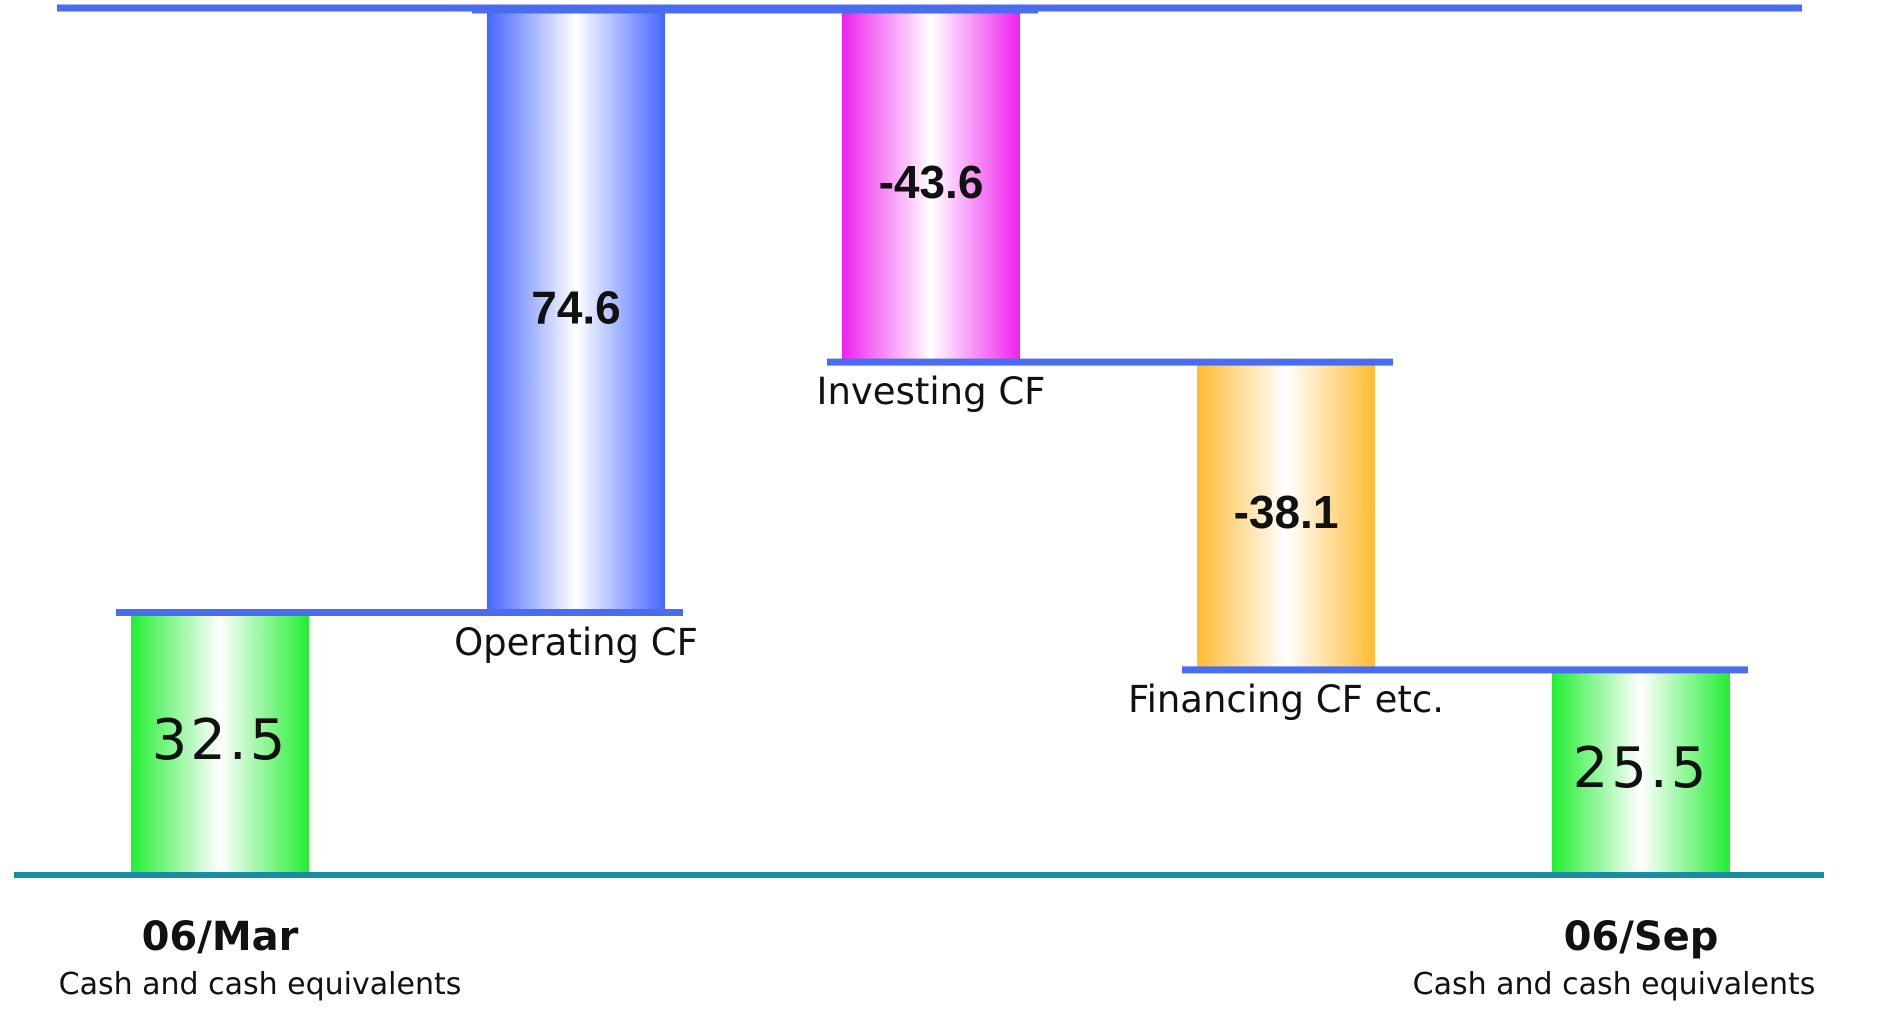 The width and height of the screenshot is (1878, 1022). Describe the element at coordinates (576, 307) in the screenshot. I see `value-label: 74.6` at that location.